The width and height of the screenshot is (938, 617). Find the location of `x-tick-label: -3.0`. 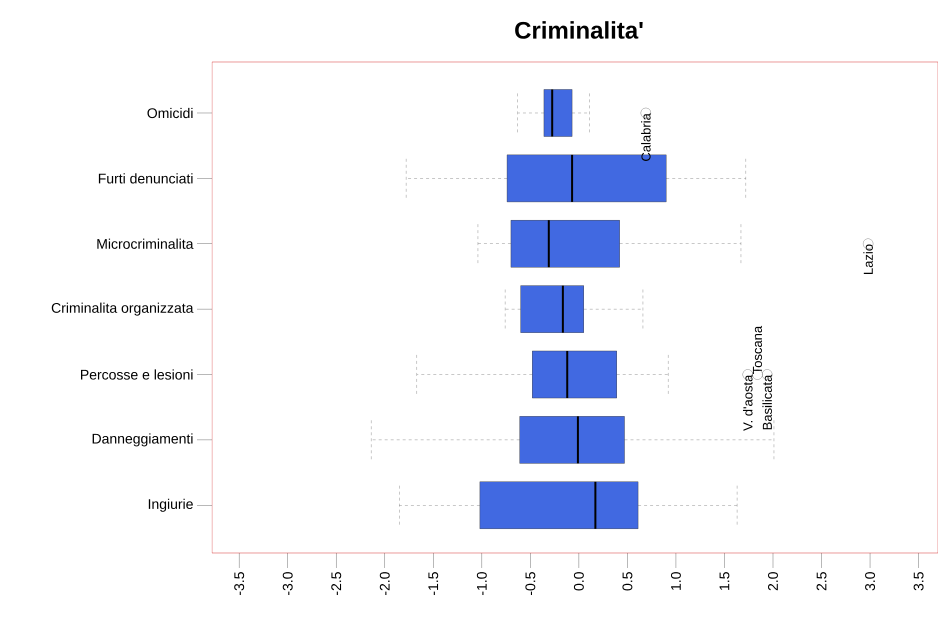

x-tick-label: -3.0 is located at coordinates (287, 584).